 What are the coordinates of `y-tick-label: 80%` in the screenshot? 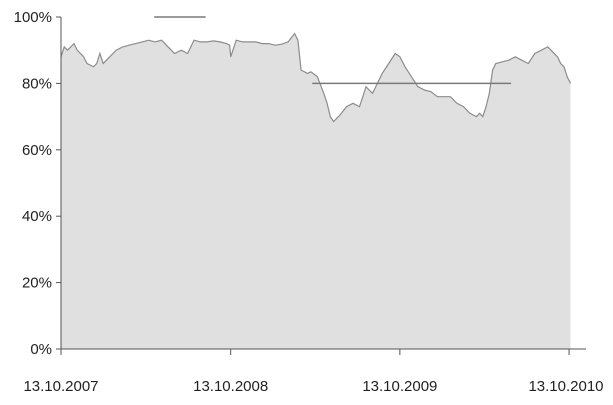 It's located at (37, 83).